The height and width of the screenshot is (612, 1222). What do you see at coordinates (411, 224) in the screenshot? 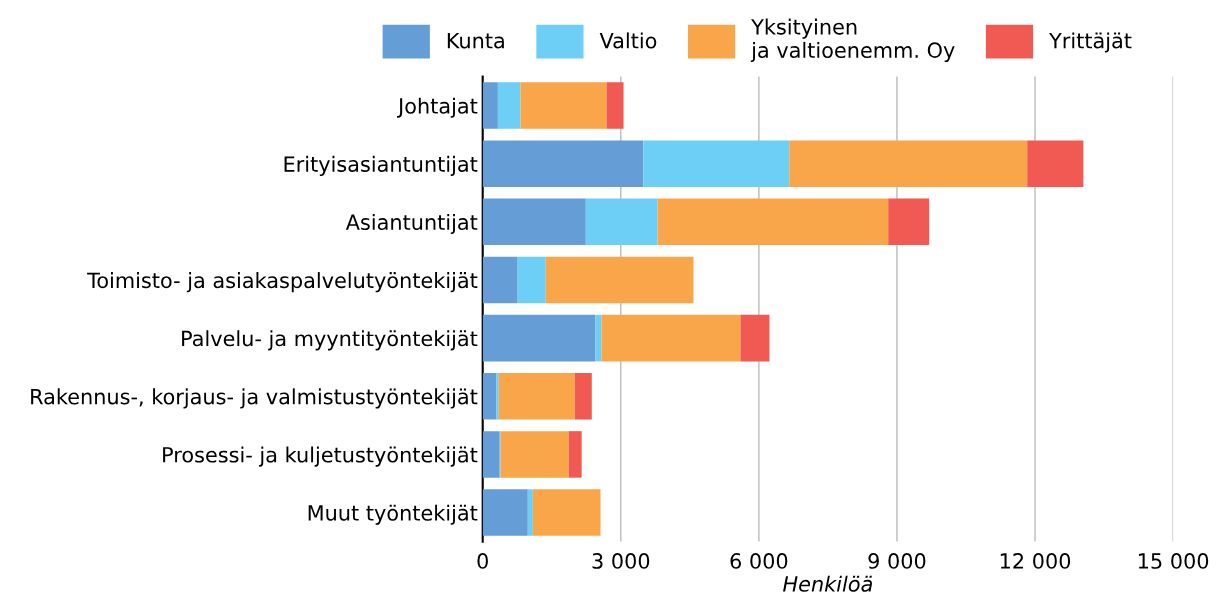
I see `y-tick-label: Asiantuntijat` at bounding box center [411, 224].